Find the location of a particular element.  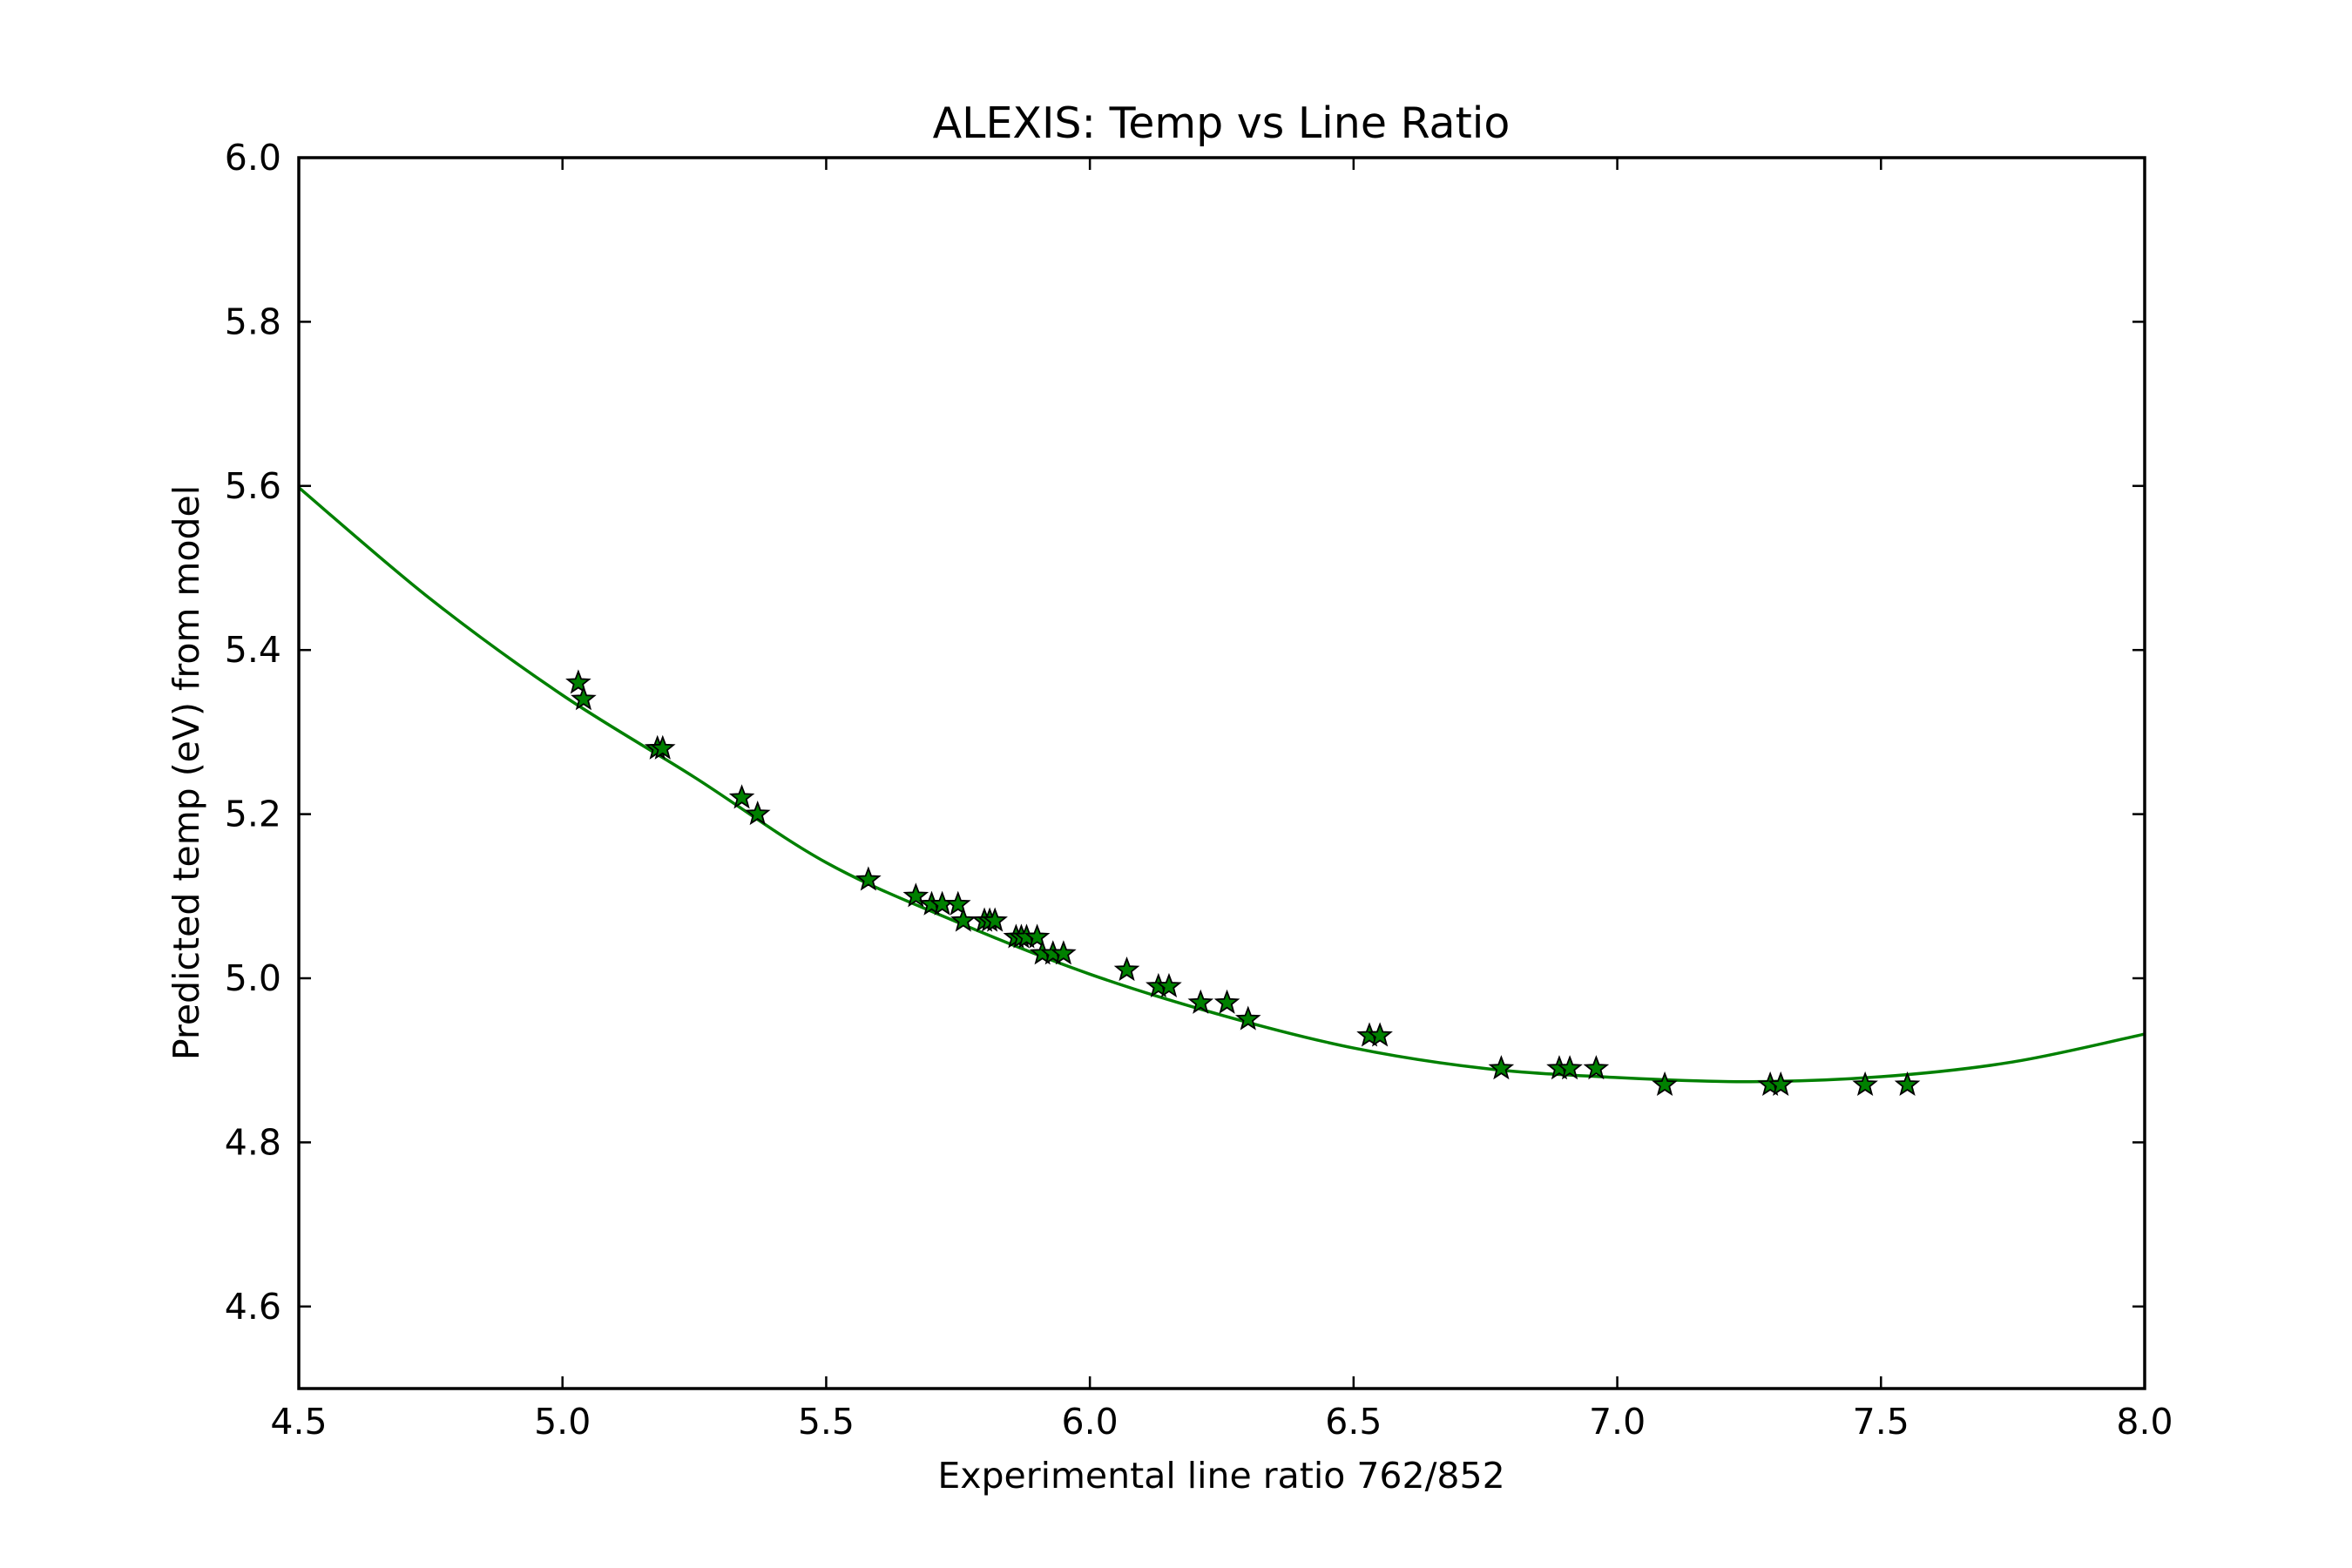

y-axis-label: Predicted temp (eV) from model is located at coordinates (186, 772).